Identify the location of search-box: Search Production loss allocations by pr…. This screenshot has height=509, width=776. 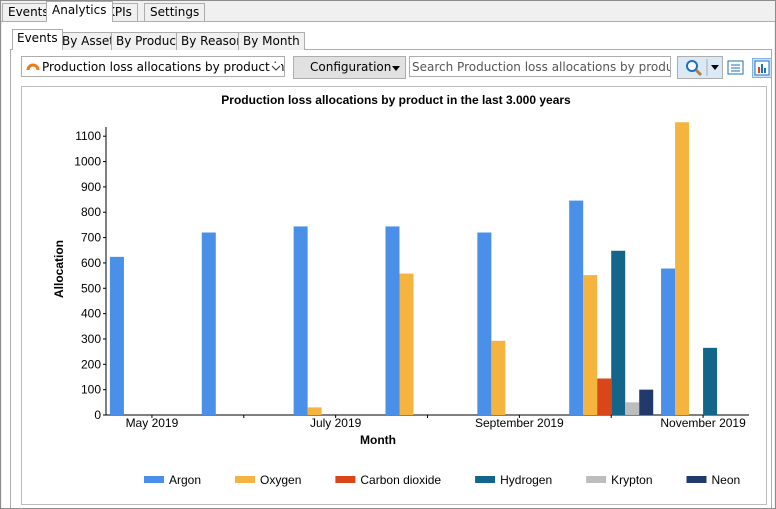
(540, 66).